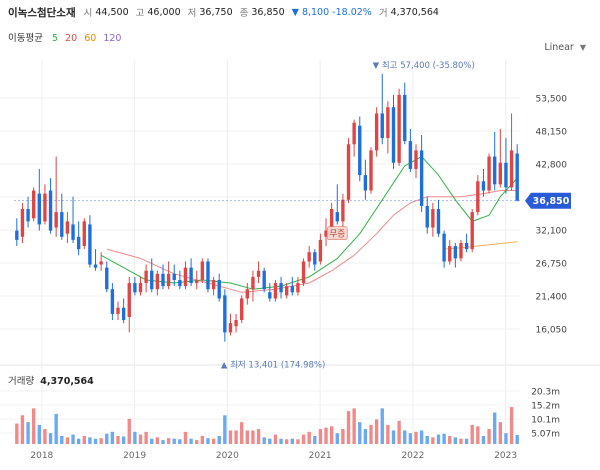 This screenshot has height=470, width=600. Describe the element at coordinates (88, 13) in the screenshot. I see `open-label: 시` at that location.